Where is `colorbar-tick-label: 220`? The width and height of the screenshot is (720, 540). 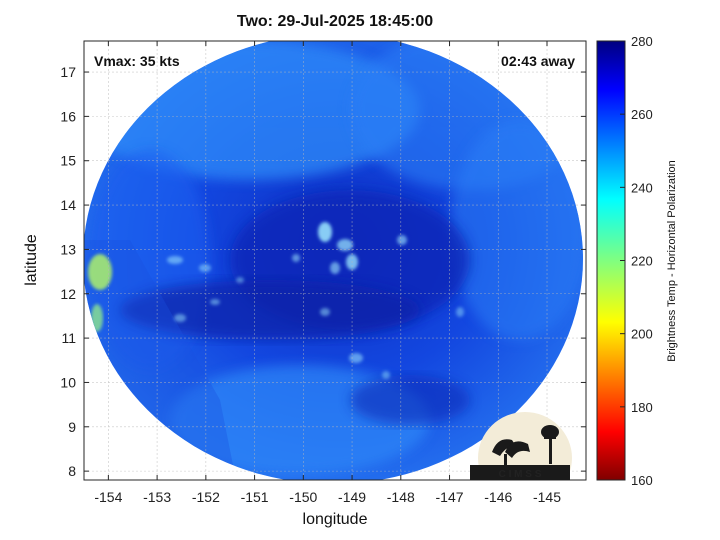
colorbar-tick-label: 220 is located at coordinates (642, 261).